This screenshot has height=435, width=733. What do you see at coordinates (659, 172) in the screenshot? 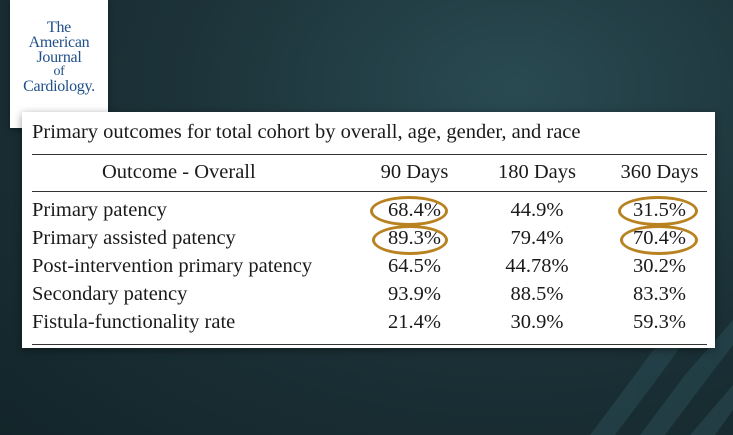
I see `header-360-days: 360 Days` at bounding box center [659, 172].